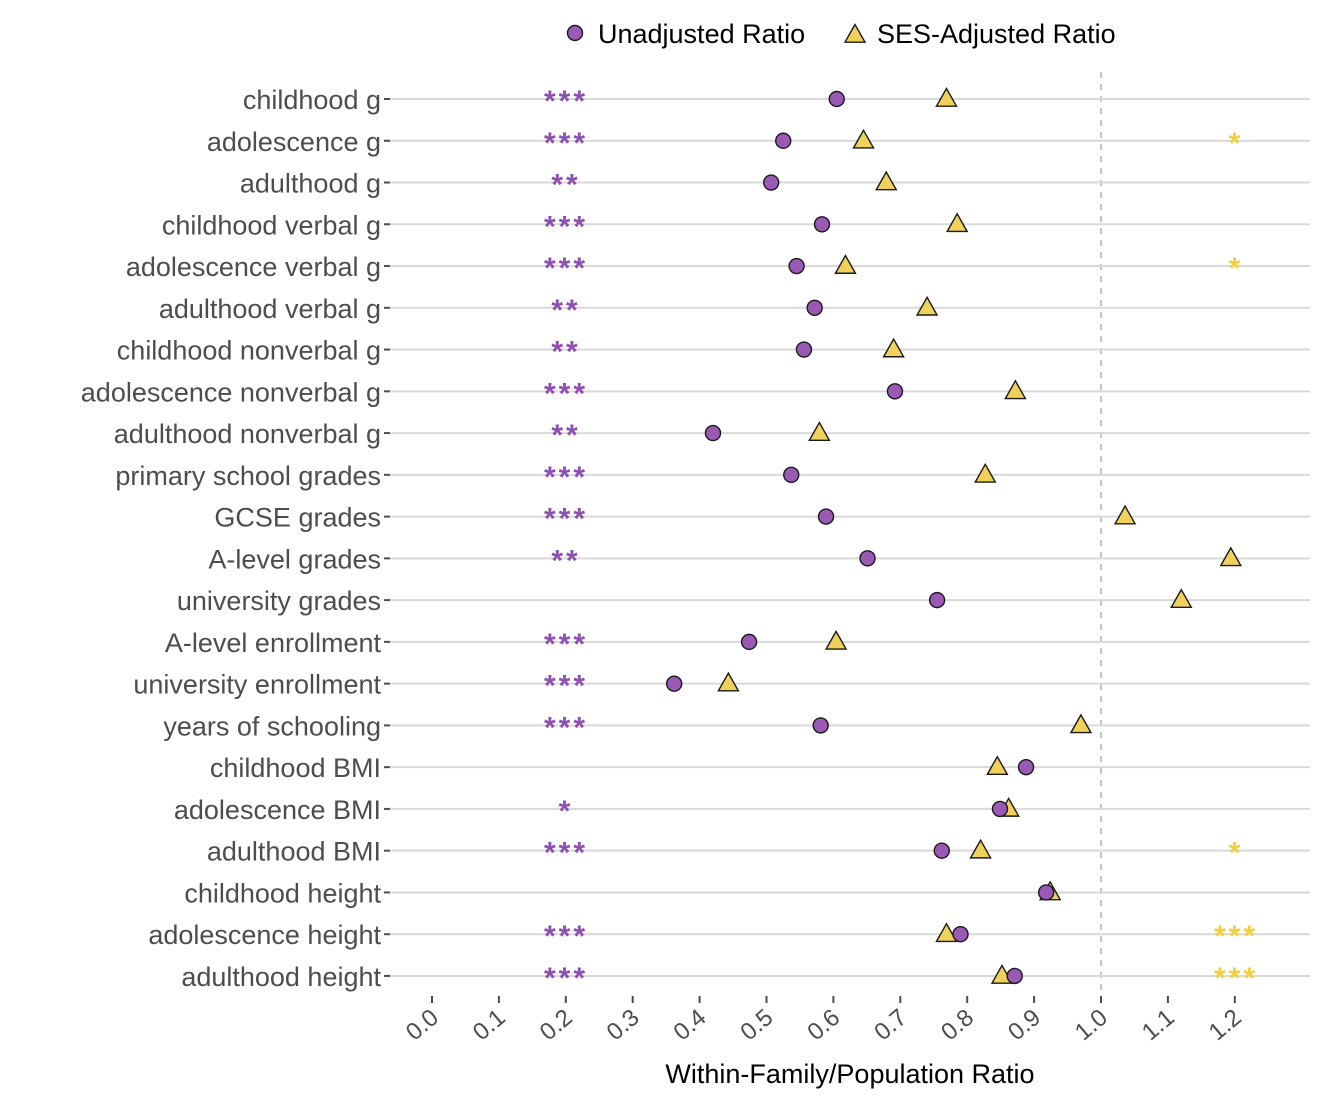 This screenshot has height=1105, width=1320. Describe the element at coordinates (855, 33) in the screenshot. I see `legend-adjusted-marker` at that location.